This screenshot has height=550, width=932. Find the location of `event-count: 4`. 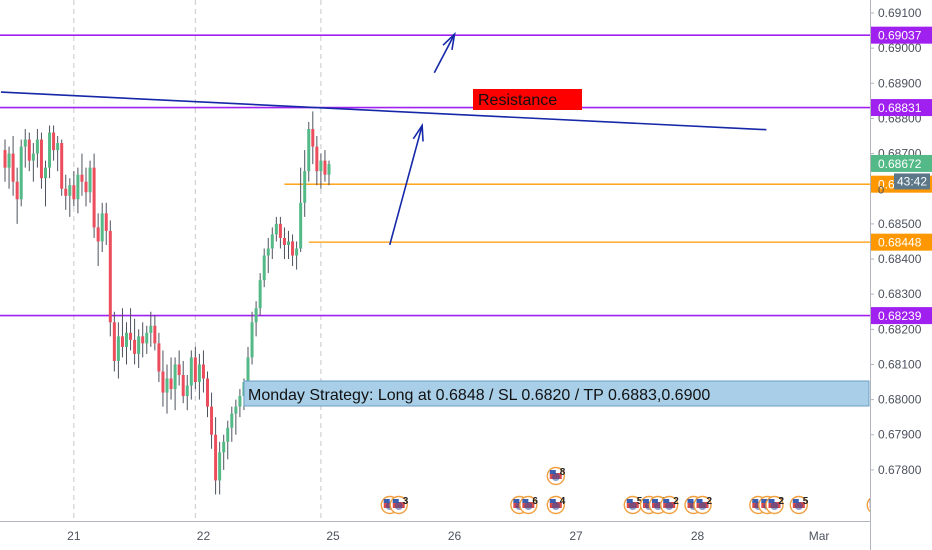

event-count: 4 is located at coordinates (563, 501).